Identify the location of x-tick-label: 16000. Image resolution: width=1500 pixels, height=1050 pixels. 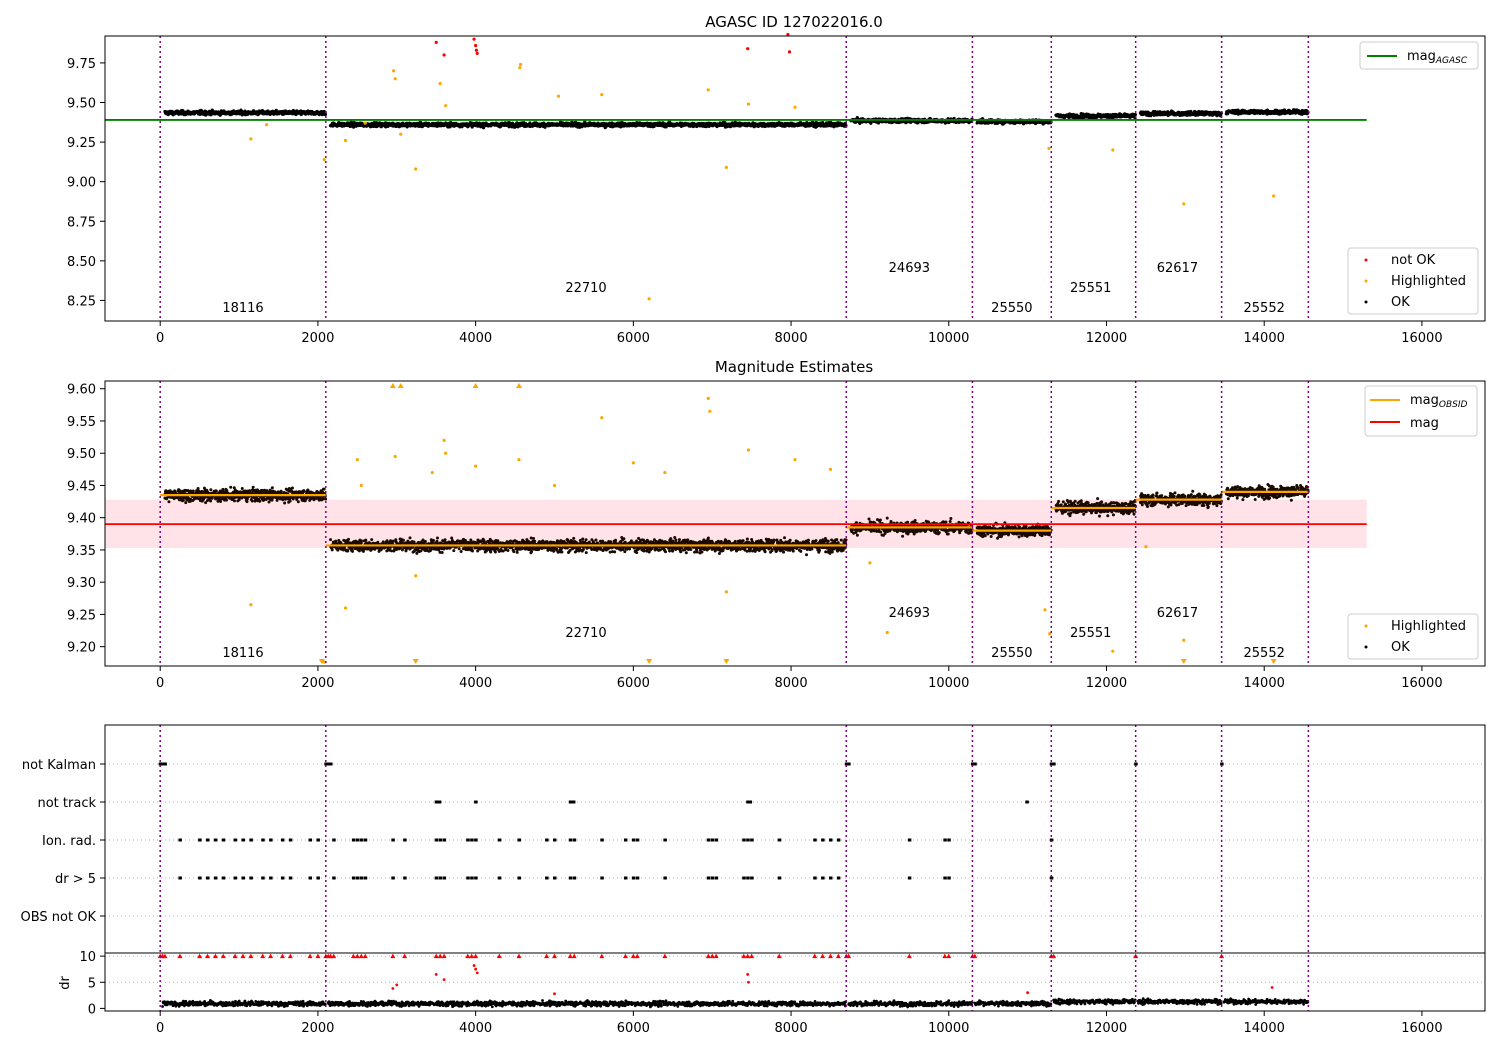
(1421, 338).